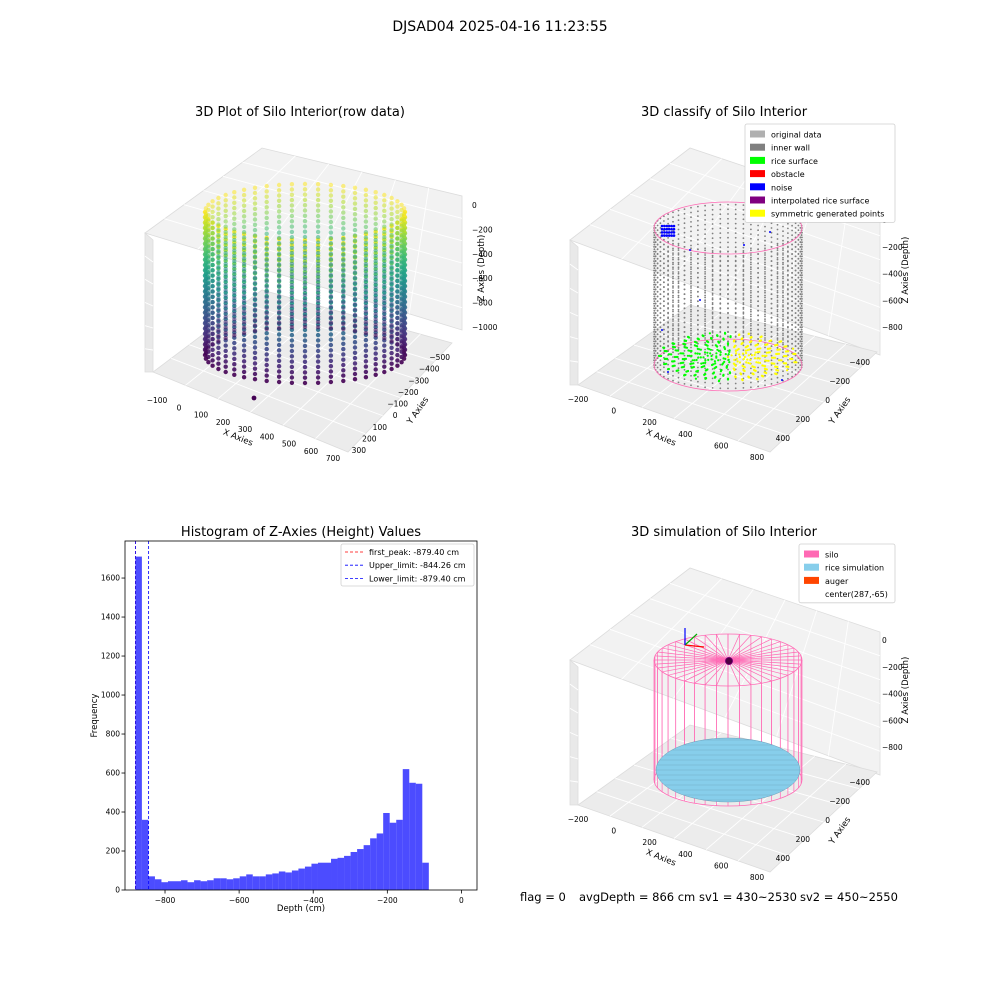  Describe the element at coordinates (543, 897) in the screenshot. I see `status-flag: flag = 0` at that location.